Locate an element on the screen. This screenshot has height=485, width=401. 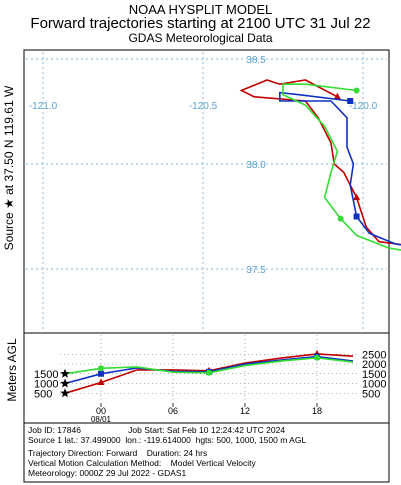
green-trajectory-line is located at coordinates (341, 167).